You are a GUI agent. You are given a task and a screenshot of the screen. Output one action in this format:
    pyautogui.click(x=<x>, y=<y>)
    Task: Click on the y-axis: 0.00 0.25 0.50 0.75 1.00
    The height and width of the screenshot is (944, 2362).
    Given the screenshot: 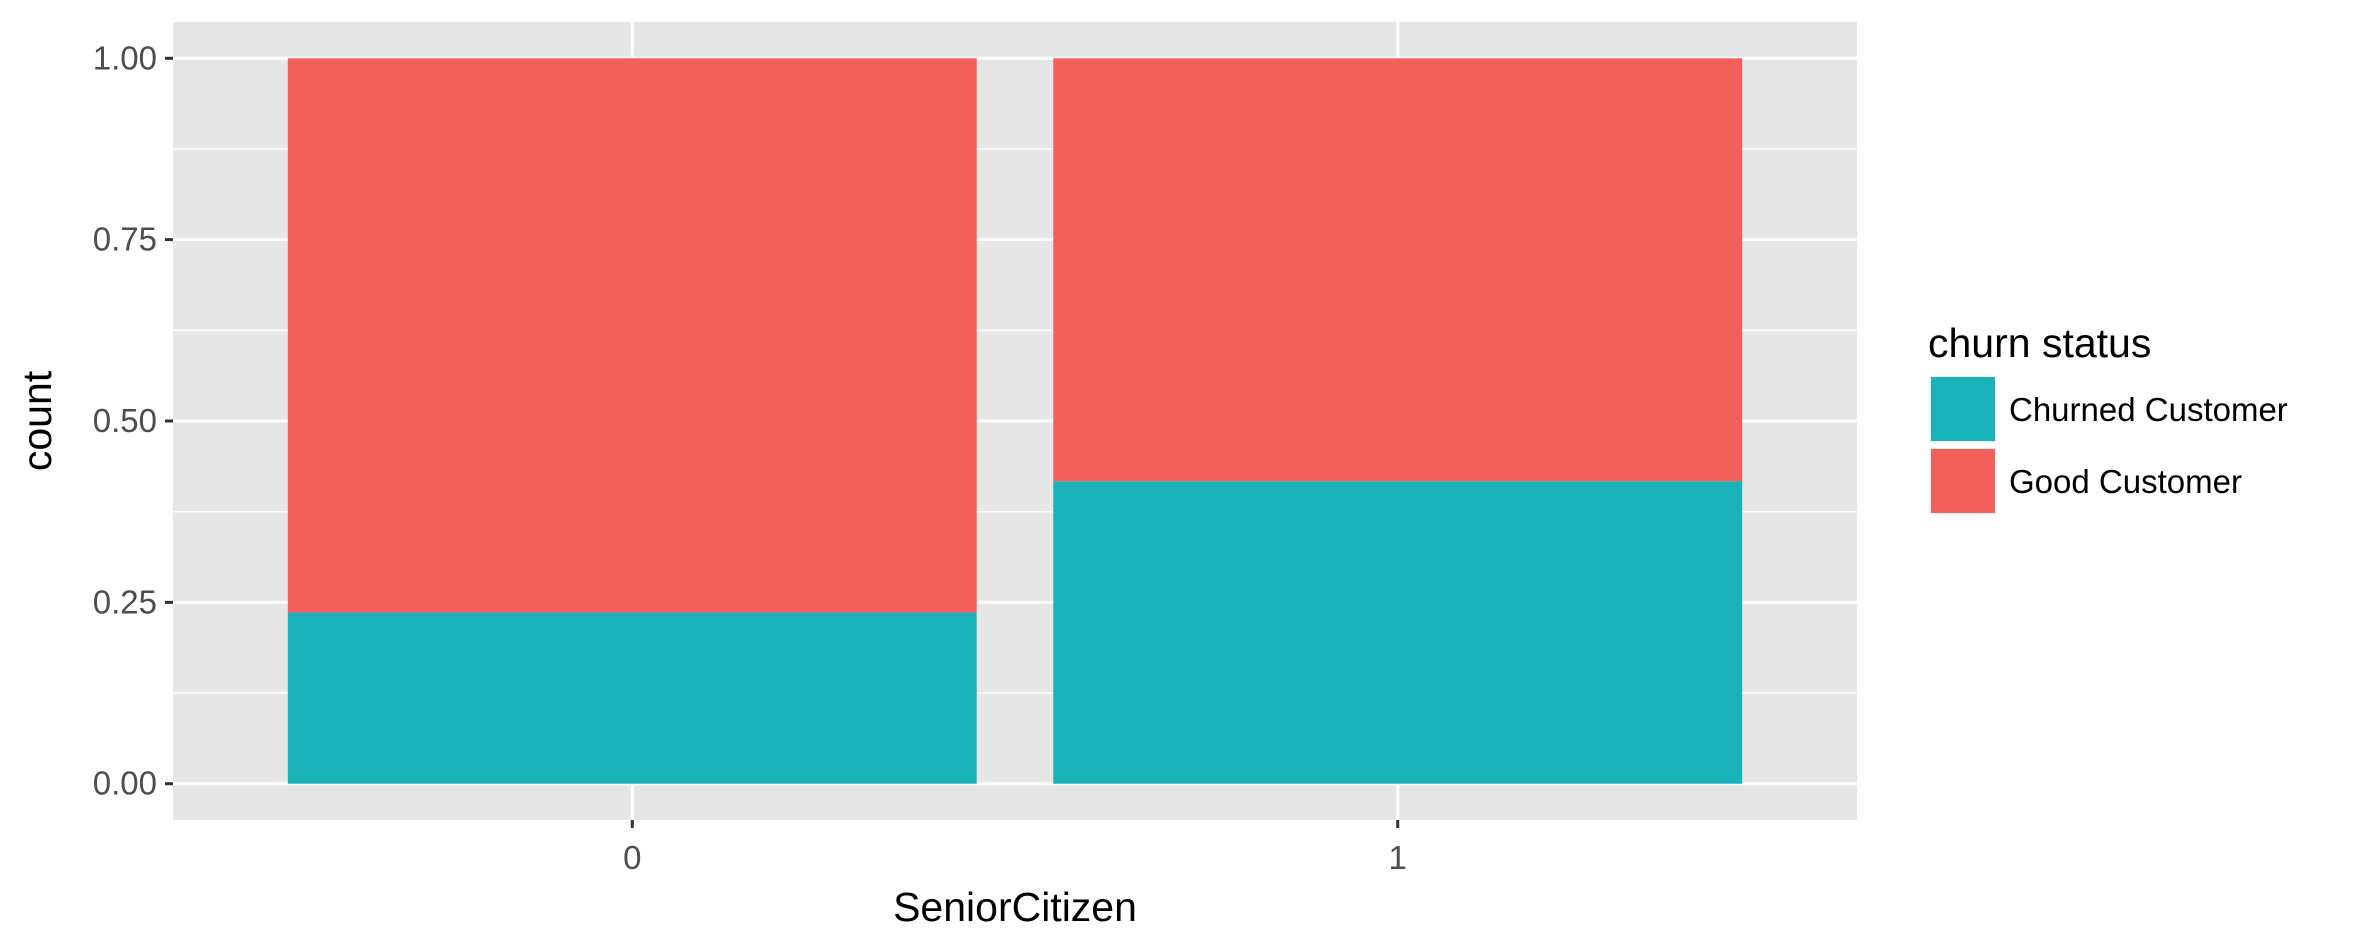 What is the action you would take?
    pyautogui.click(x=133, y=420)
    